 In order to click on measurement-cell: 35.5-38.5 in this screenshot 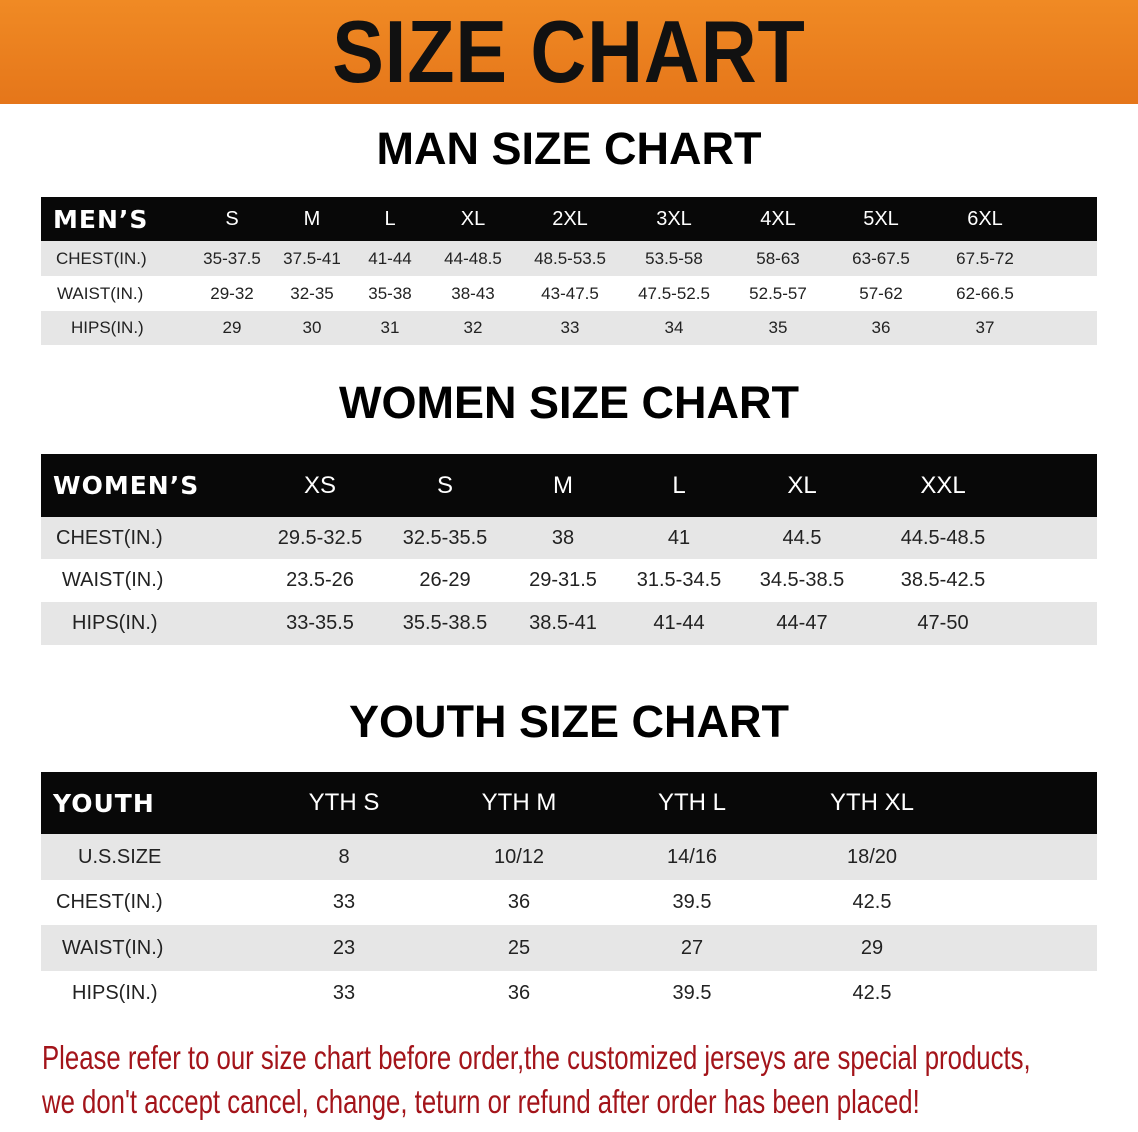, I will do `click(445, 623)`.